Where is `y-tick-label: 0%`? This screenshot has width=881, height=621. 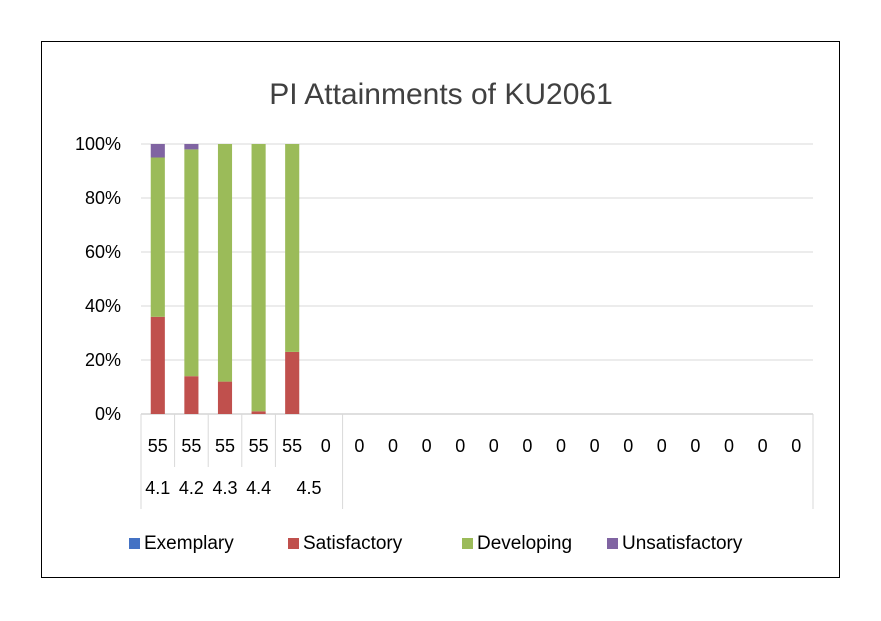 y-tick-label: 0% is located at coordinates (108, 414).